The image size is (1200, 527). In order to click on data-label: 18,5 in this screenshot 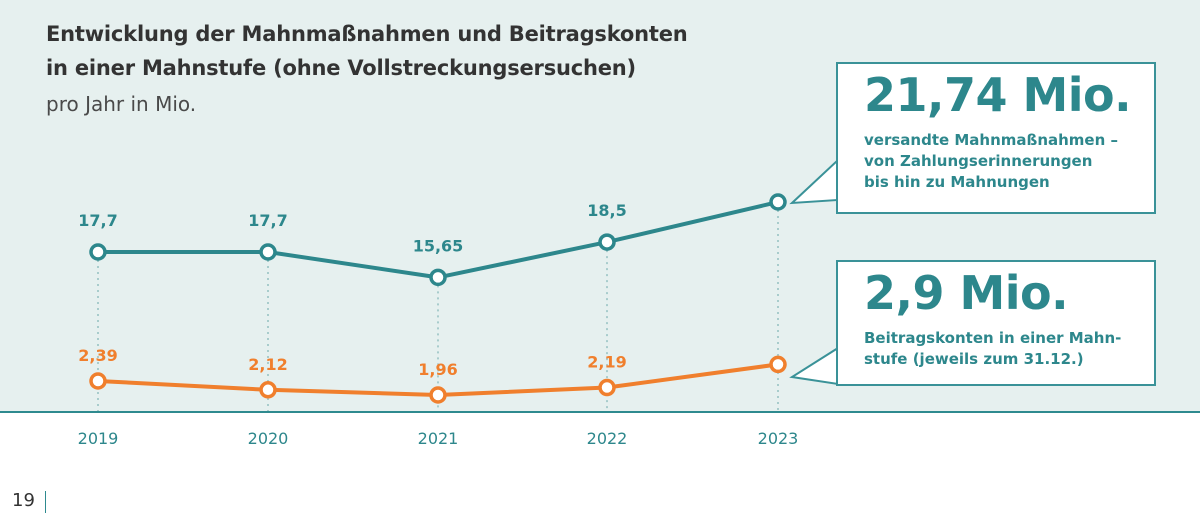, I will do `click(606, 210)`.